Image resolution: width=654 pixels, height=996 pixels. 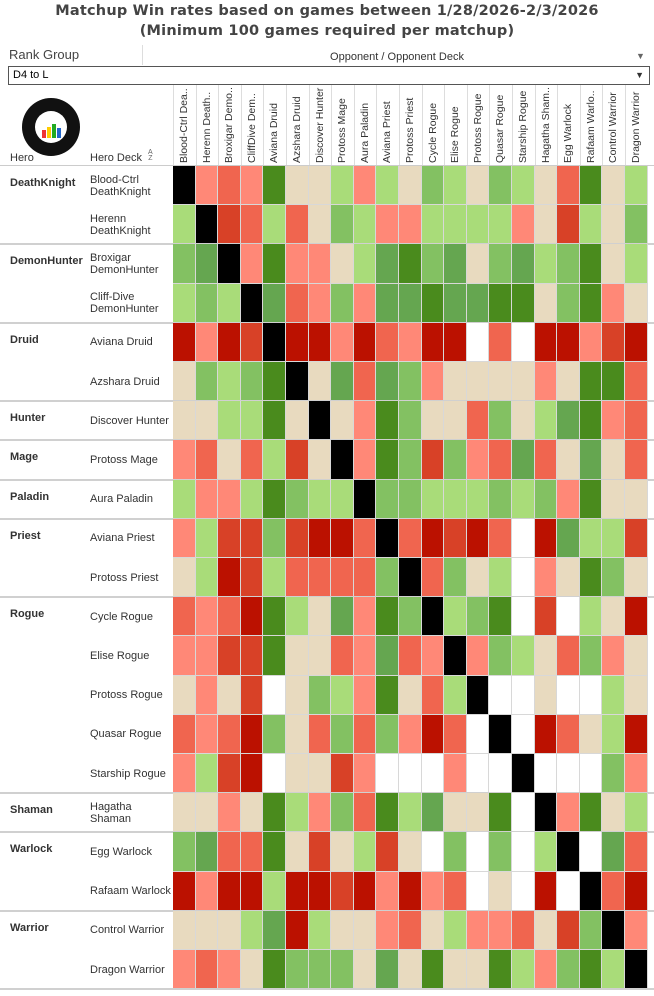 What do you see at coordinates (387, 125) in the screenshot?
I see `column-header: Aviana Priest` at bounding box center [387, 125].